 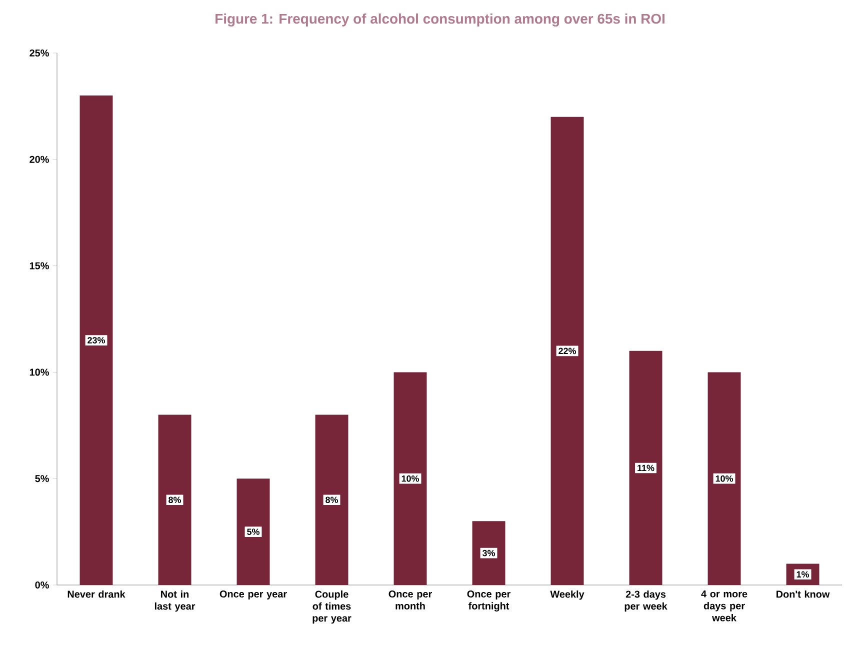 What do you see at coordinates (724, 606) in the screenshot?
I see `x-tick-label: 4 or more days per week` at bounding box center [724, 606].